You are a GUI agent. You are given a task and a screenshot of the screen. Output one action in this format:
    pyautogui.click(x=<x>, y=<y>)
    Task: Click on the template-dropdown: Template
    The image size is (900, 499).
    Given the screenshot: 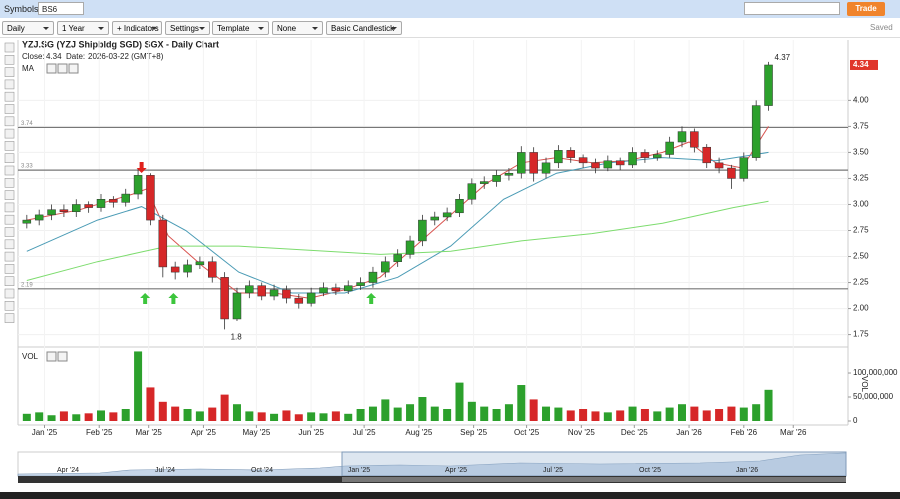 What is the action you would take?
    pyautogui.click(x=240, y=28)
    